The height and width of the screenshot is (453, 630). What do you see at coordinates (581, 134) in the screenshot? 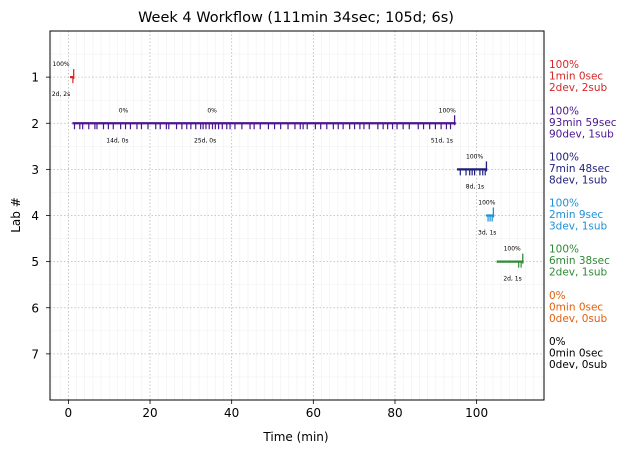
I see `lab-2-summary-line: 90dev, 1sub` at bounding box center [581, 134].